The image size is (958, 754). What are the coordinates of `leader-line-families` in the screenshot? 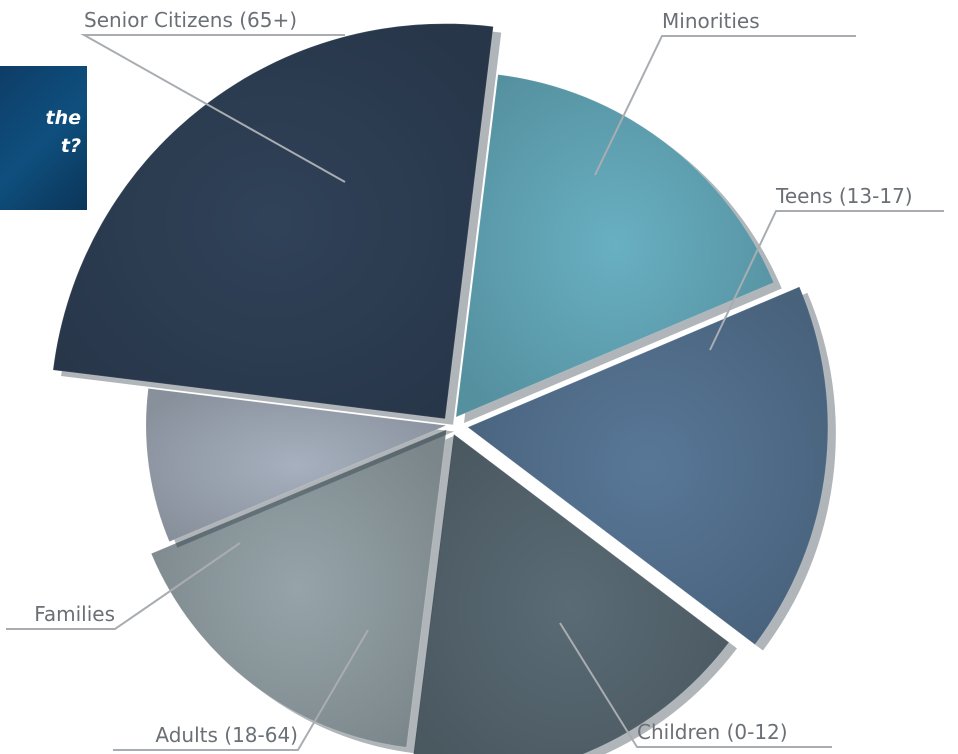 It's located at (123, 586).